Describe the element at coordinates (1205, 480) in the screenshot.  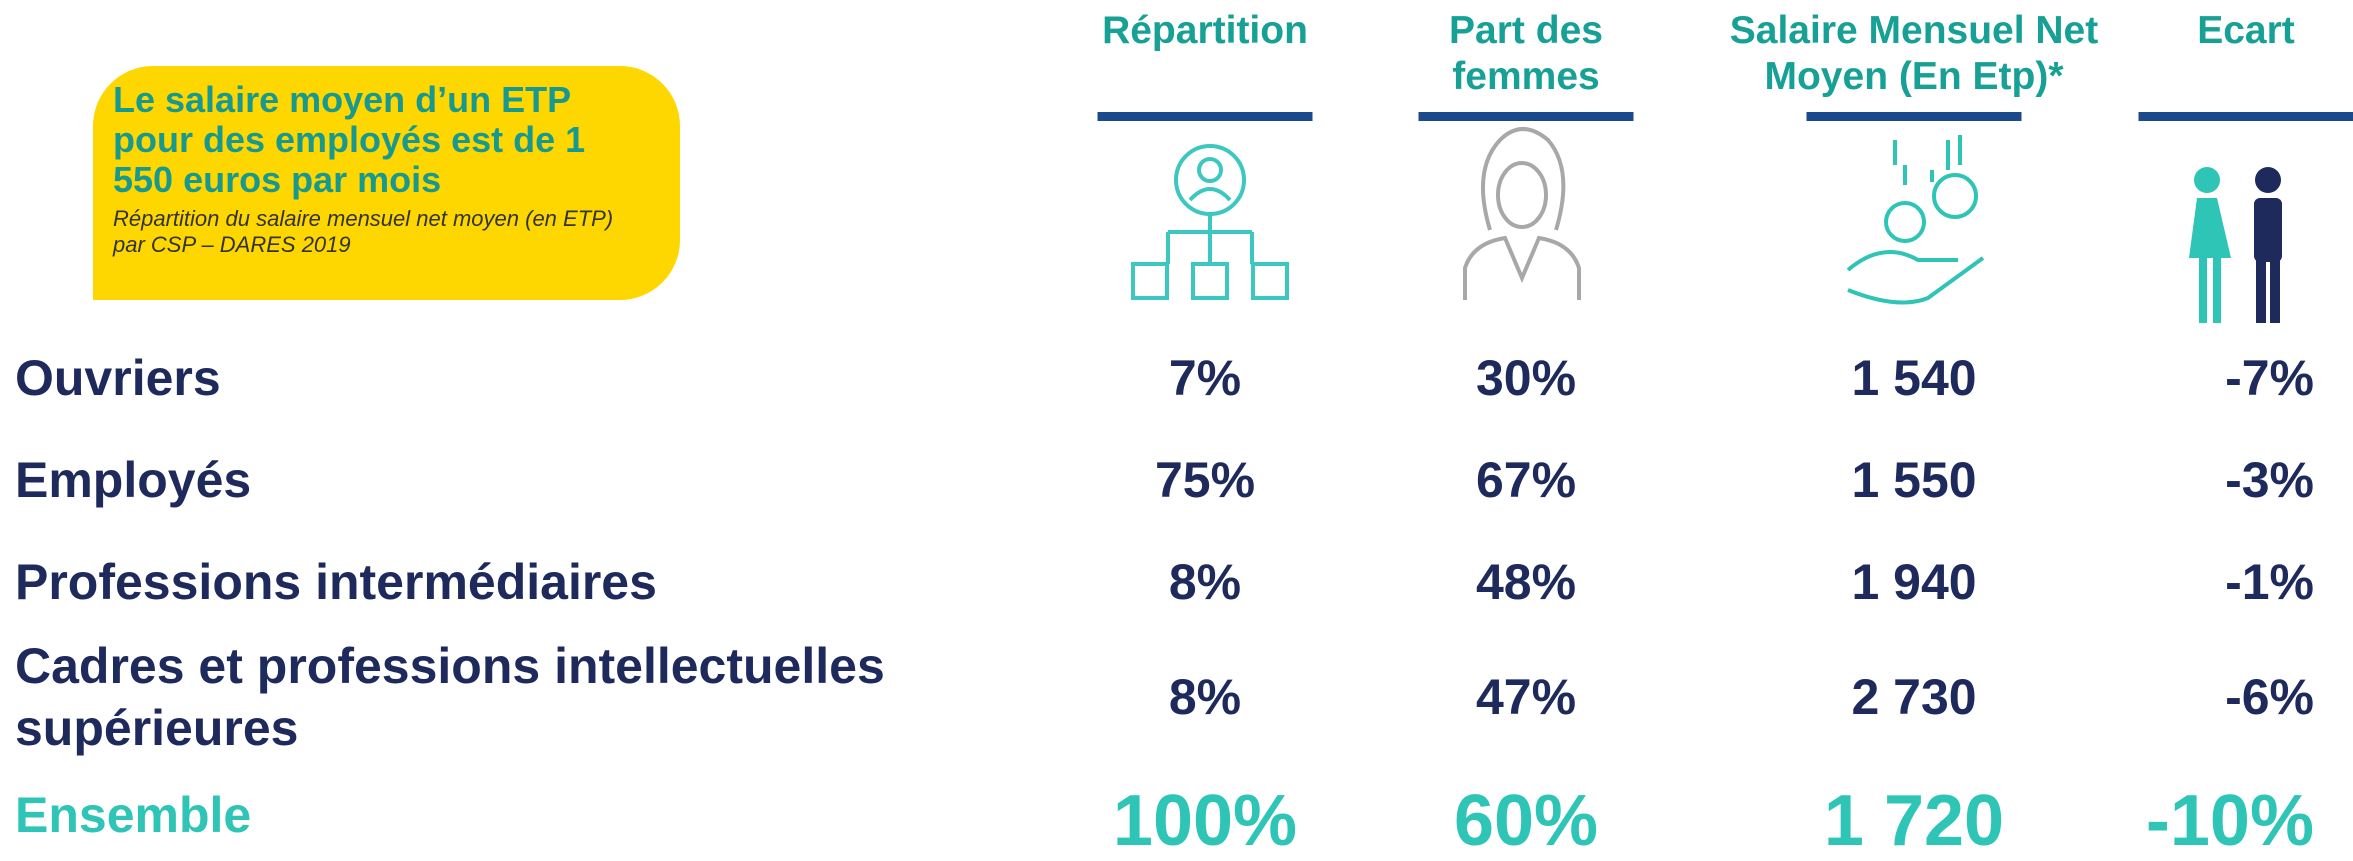
I see `cell-value: 75%` at that location.